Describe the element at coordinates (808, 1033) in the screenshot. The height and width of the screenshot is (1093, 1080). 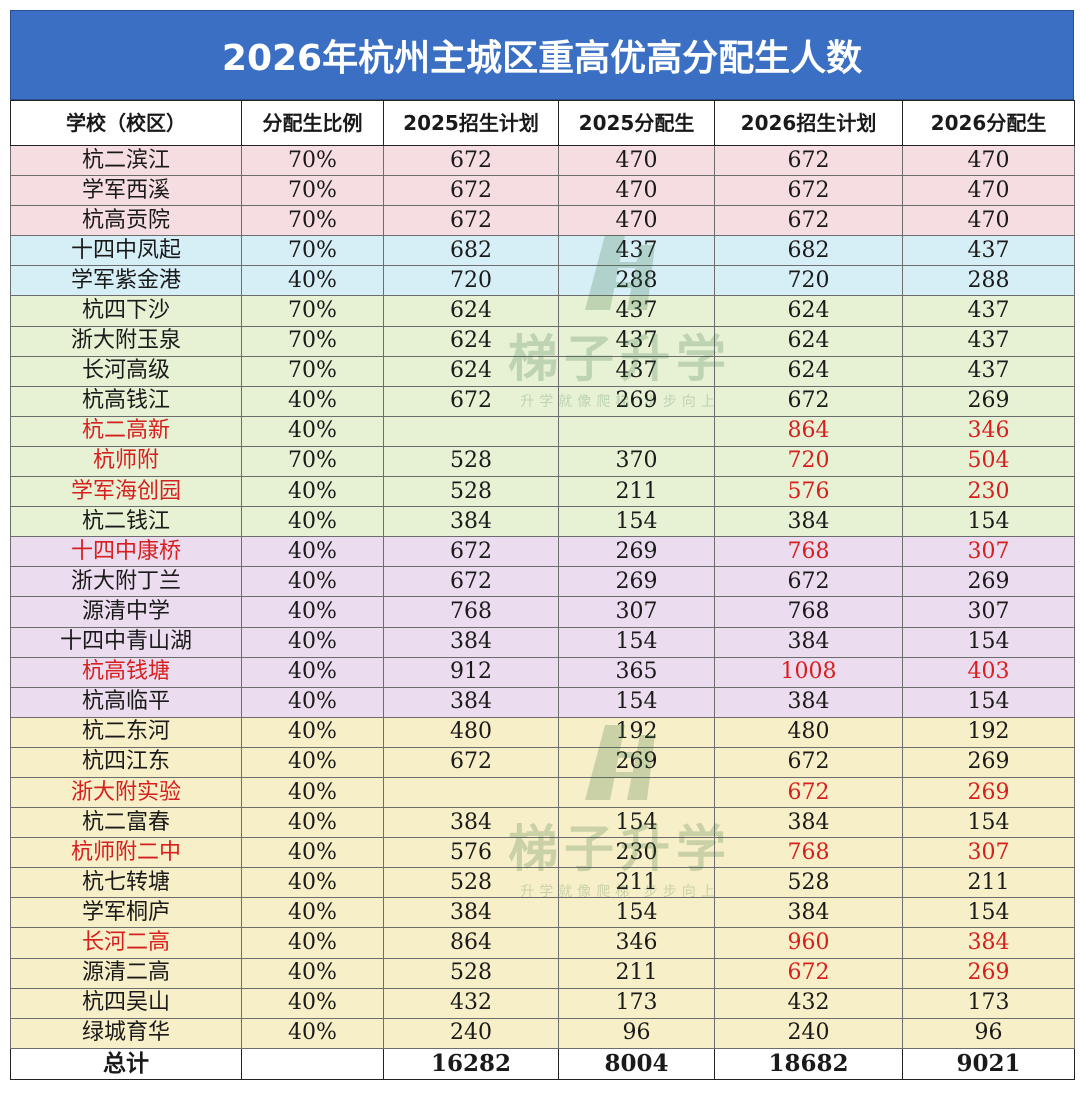
I see `cell-plan-2026: 240` at that location.